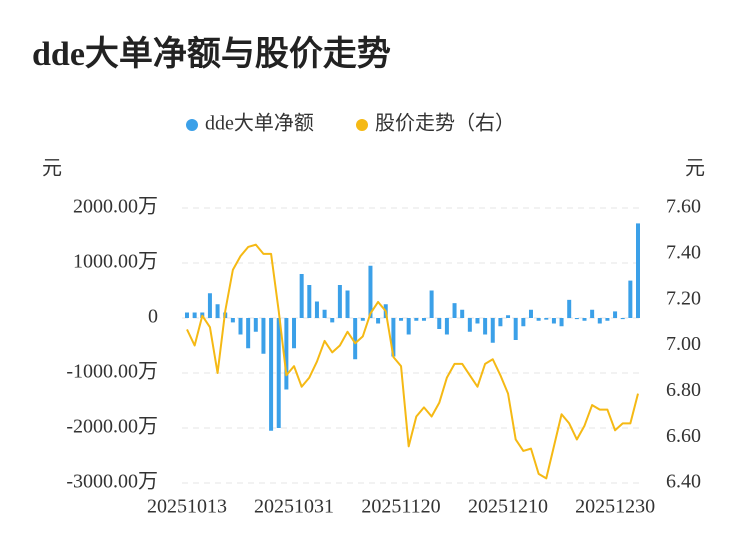 This screenshot has height=558, width=750. Describe the element at coordinates (445, 123) in the screenshot. I see `legend-label: 股价走势（右）` at that location.